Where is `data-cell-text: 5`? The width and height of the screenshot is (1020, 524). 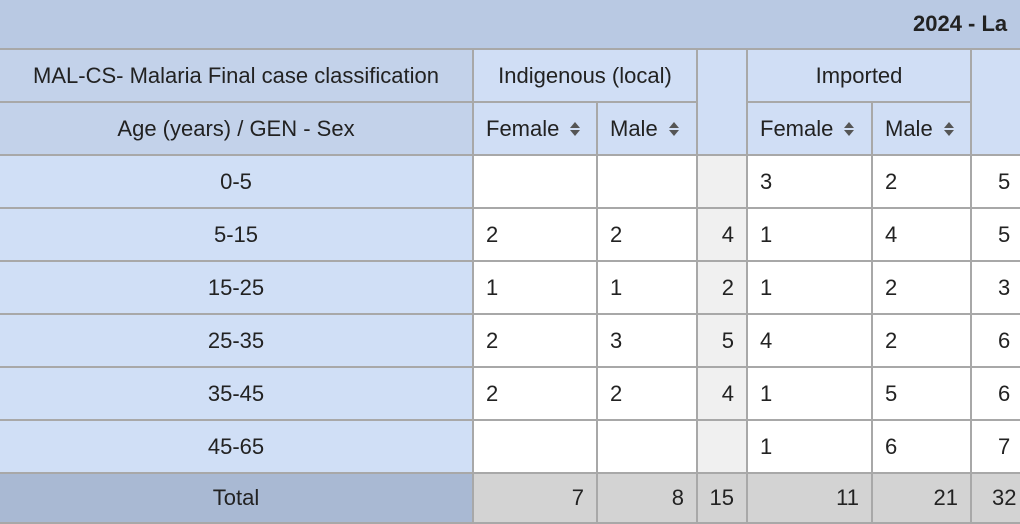
data-cell-text: 5 is located at coordinates (891, 393).